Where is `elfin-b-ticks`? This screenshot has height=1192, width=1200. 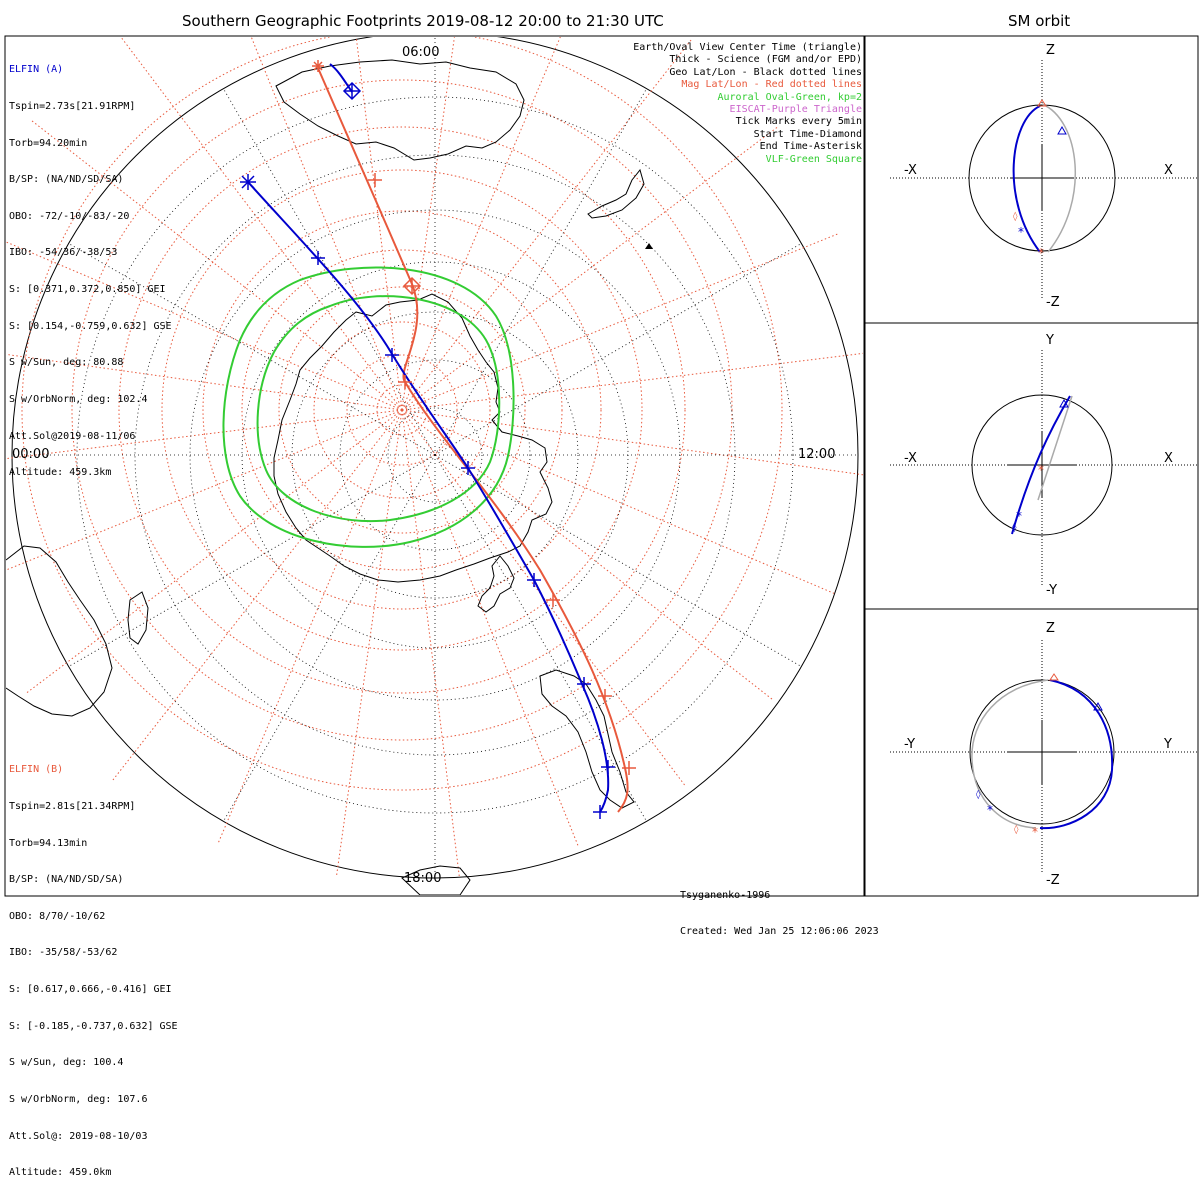
elfin-b-ticks is located at coordinates (502, 474).